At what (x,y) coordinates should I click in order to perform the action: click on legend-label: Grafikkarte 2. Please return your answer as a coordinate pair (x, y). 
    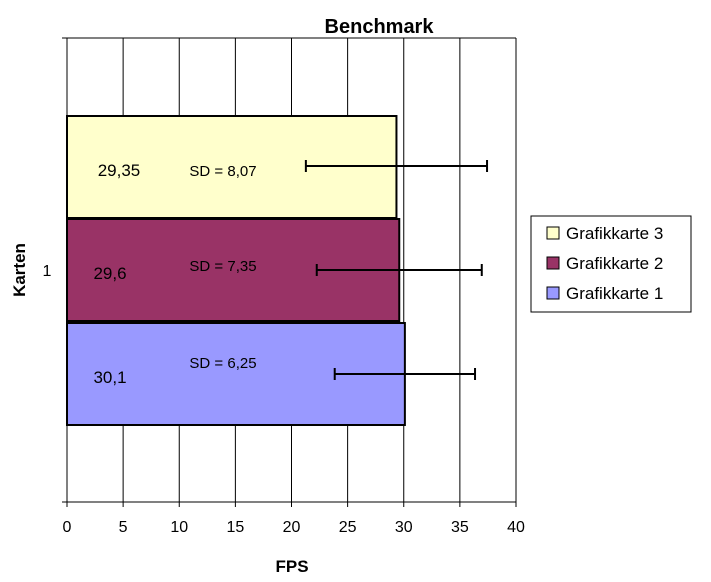
    Looking at the image, I should click on (614, 263).